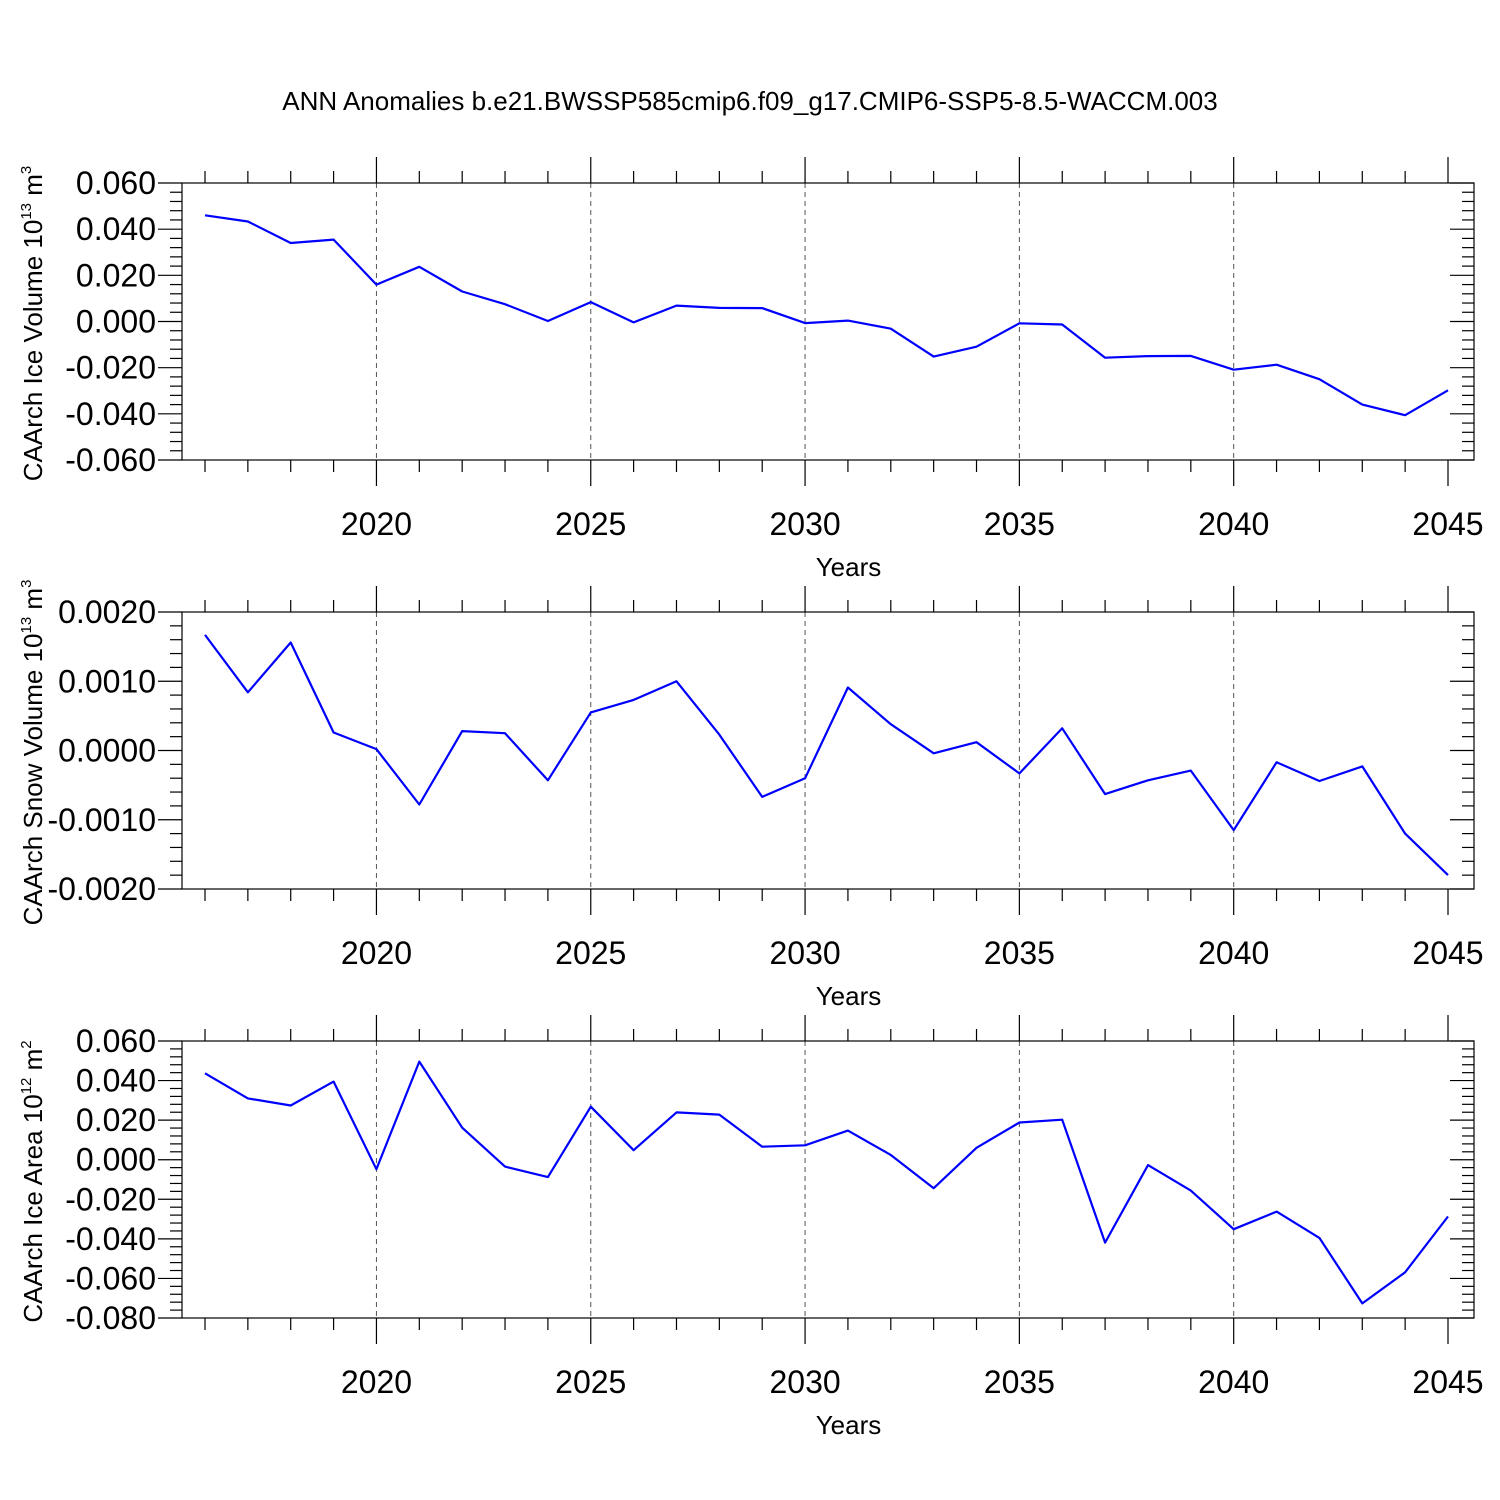  Describe the element at coordinates (110, 1318) in the screenshot. I see `y-tick-label: -0.080` at that location.